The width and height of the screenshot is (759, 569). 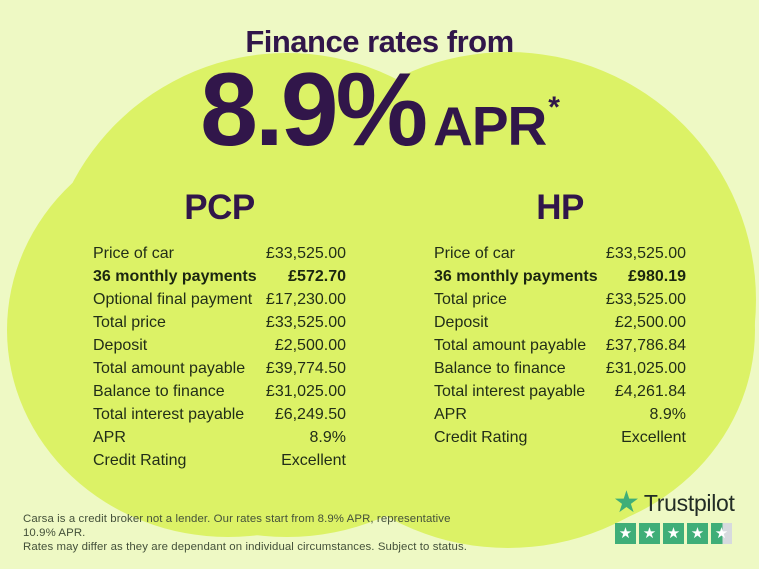 I want to click on table-row: Total amount payable £39,774.50, so click(x=219, y=368).